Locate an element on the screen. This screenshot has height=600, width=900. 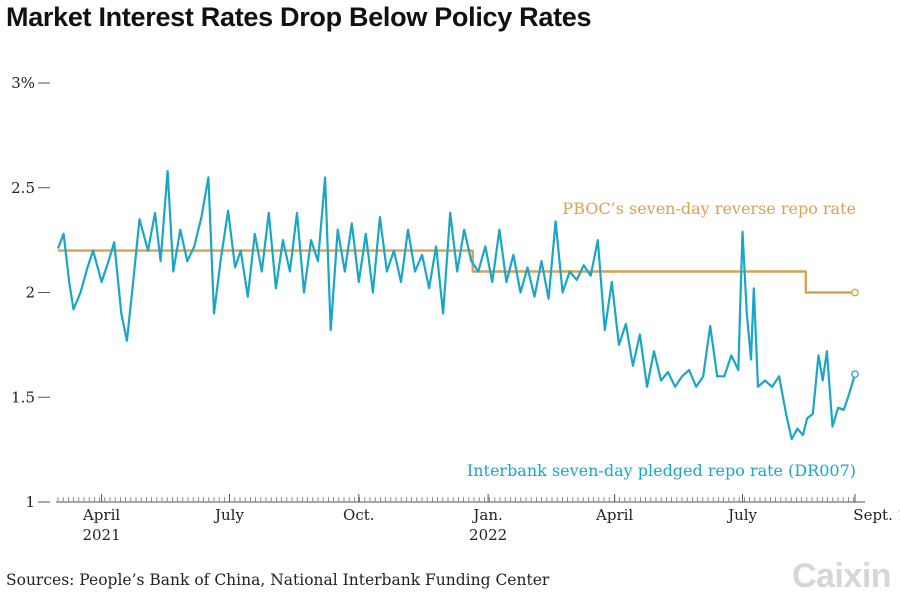
x-tick-label: Jan. is located at coordinates (486, 515).